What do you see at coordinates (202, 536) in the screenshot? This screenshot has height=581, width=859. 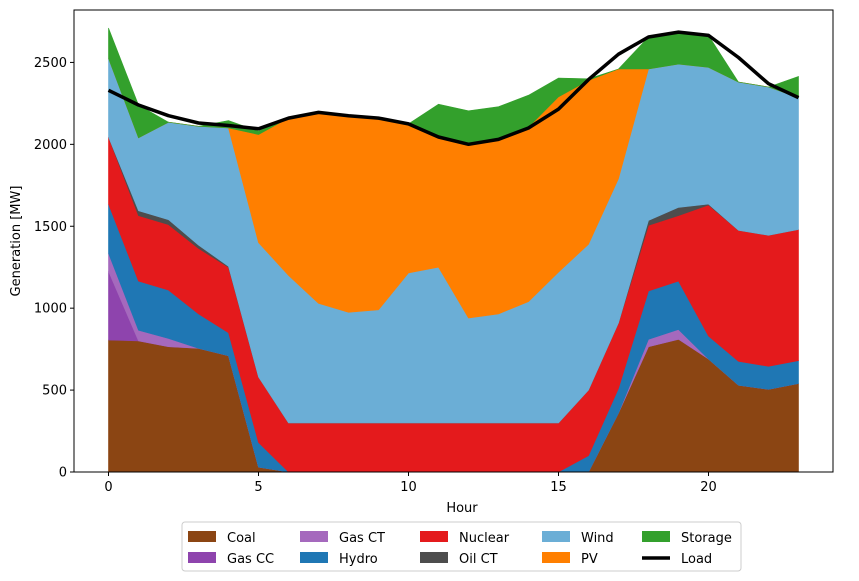 I see `legend-swatch-coal` at bounding box center [202, 536].